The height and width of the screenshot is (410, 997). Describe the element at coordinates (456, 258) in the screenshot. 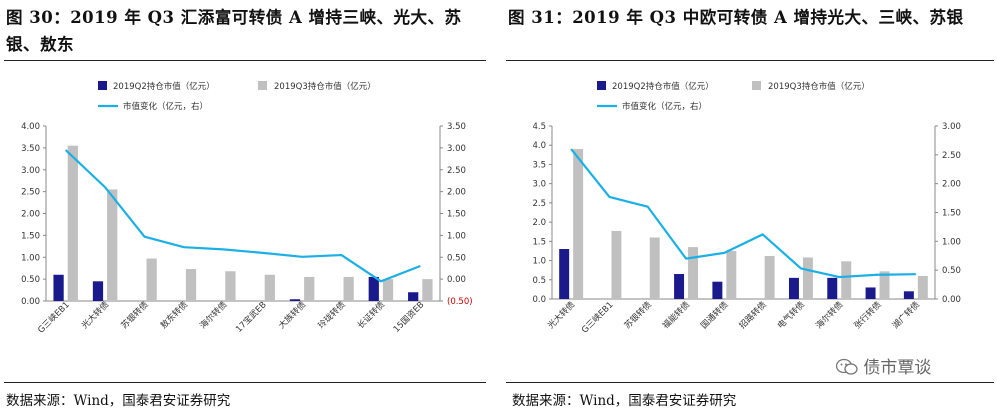

I see `right-tick-label: 0.50` at that location.